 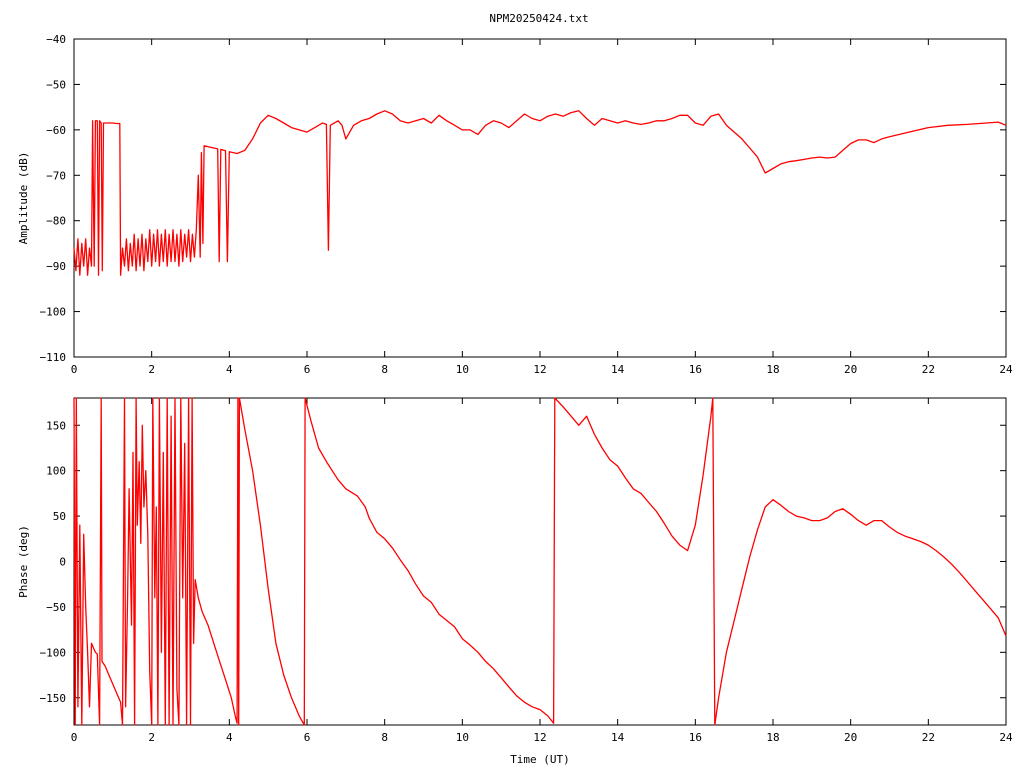 What do you see at coordinates (695, 737) in the screenshot?
I see `phase-x-tick-label: 16` at bounding box center [695, 737].